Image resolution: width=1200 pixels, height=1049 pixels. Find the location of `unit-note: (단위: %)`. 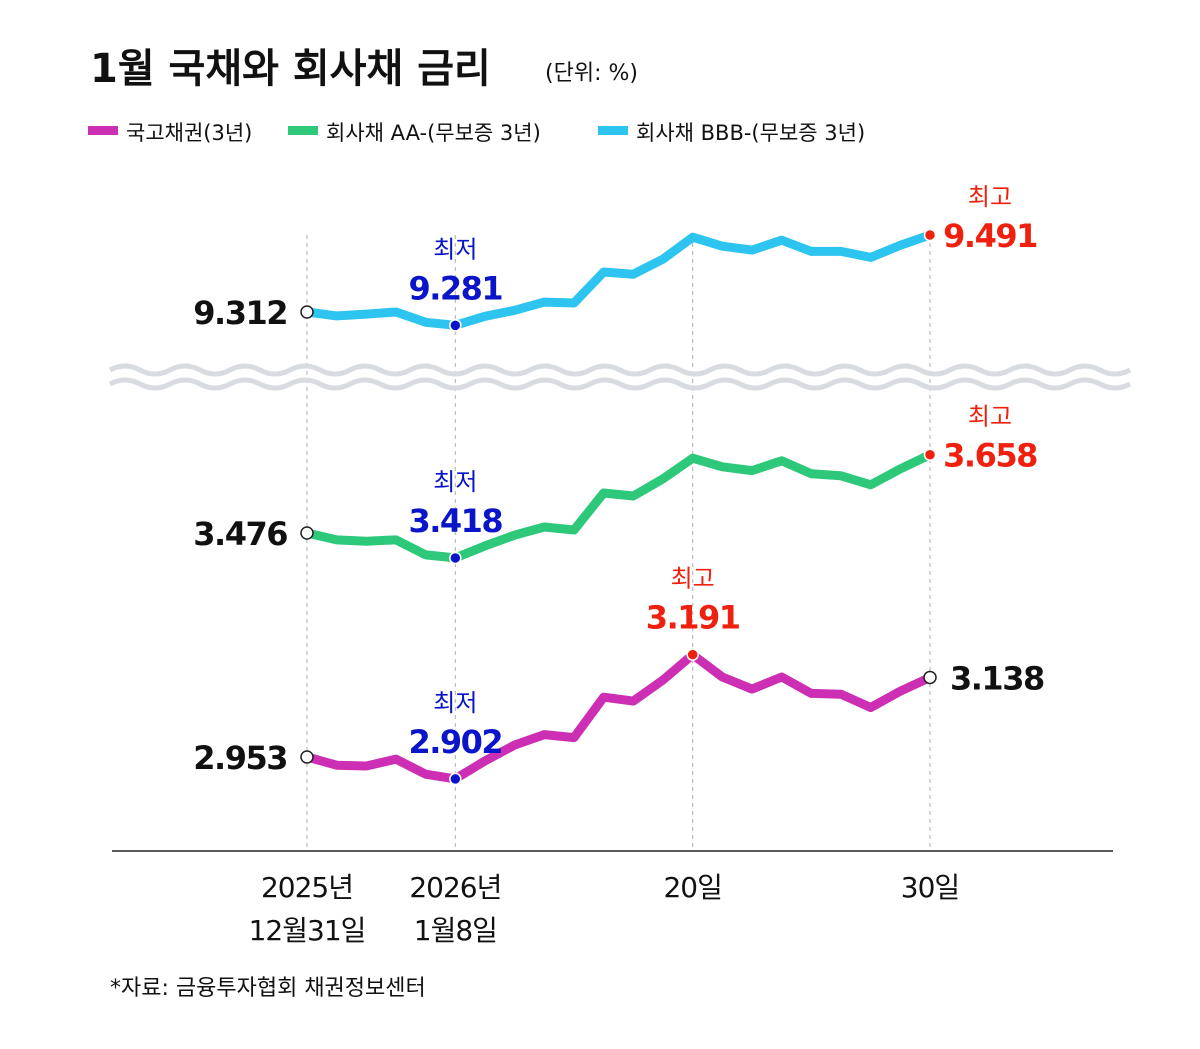

unit-note: (단위: %) is located at coordinates (591, 73).